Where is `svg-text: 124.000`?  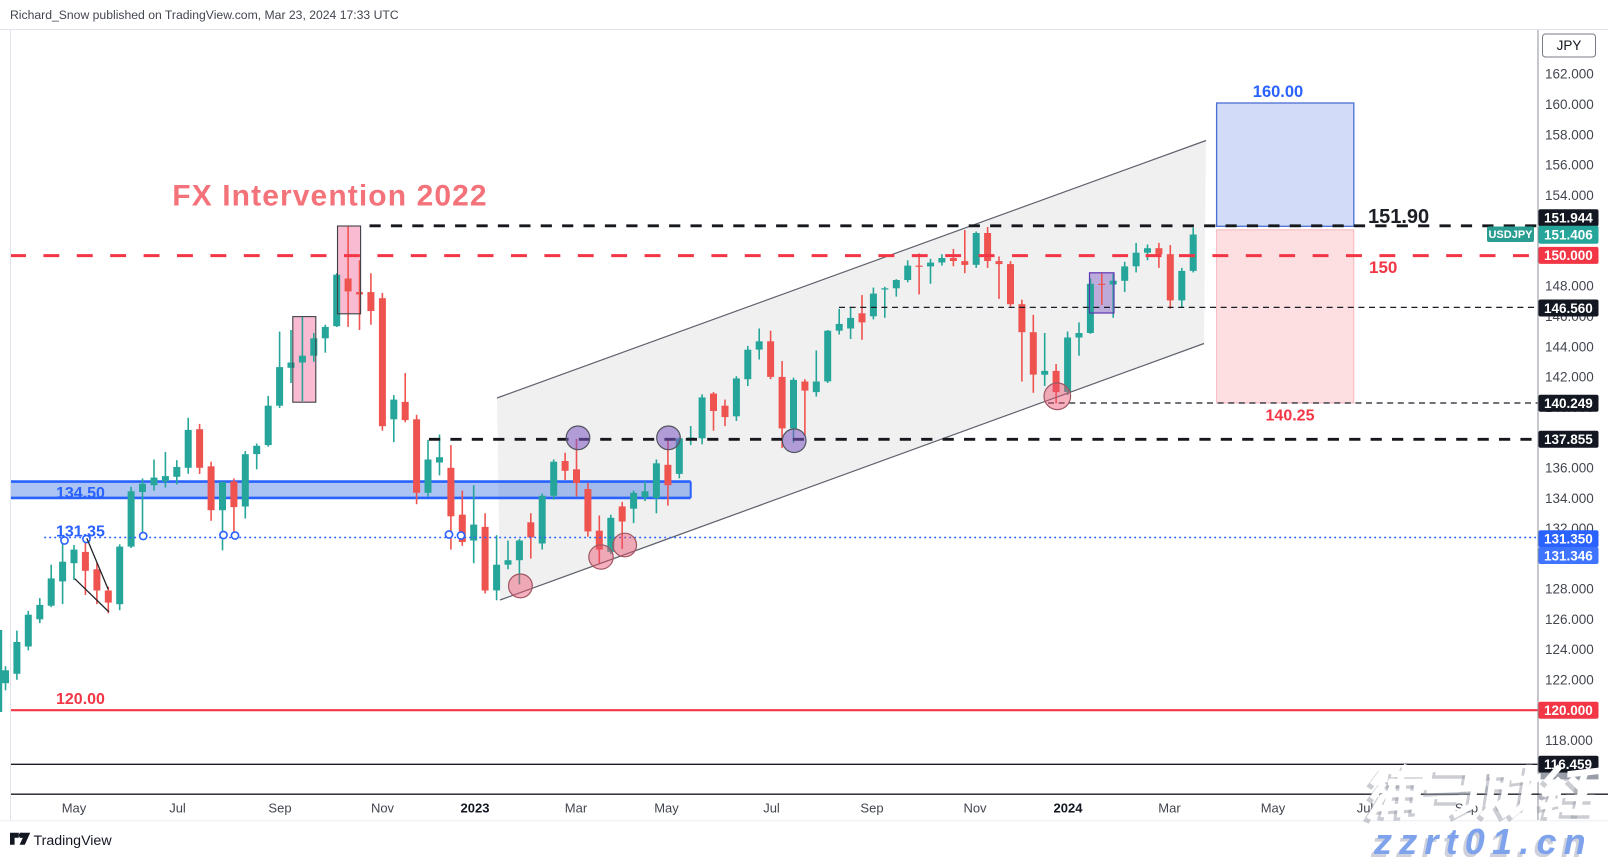 svg-text: 124.000 is located at coordinates (1569, 649).